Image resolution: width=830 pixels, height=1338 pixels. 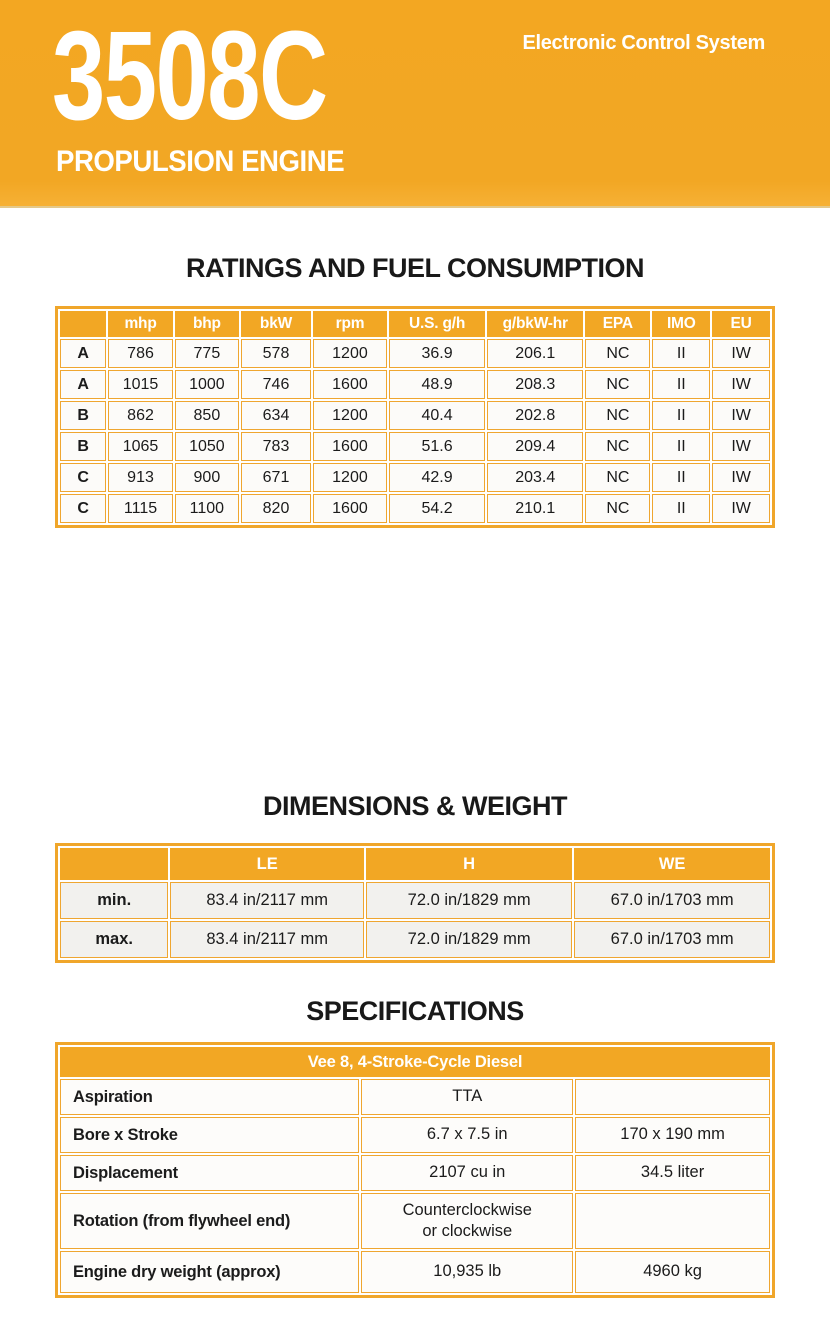 What do you see at coordinates (535, 477) in the screenshot?
I see `rating-value-cell: 203.4` at bounding box center [535, 477].